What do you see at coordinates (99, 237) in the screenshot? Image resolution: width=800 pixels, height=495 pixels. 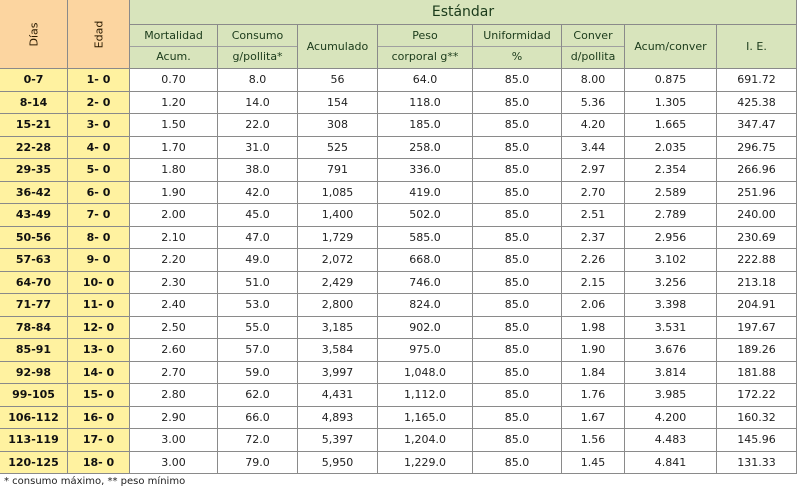 I see `table-cell: 8- 0` at bounding box center [99, 237].